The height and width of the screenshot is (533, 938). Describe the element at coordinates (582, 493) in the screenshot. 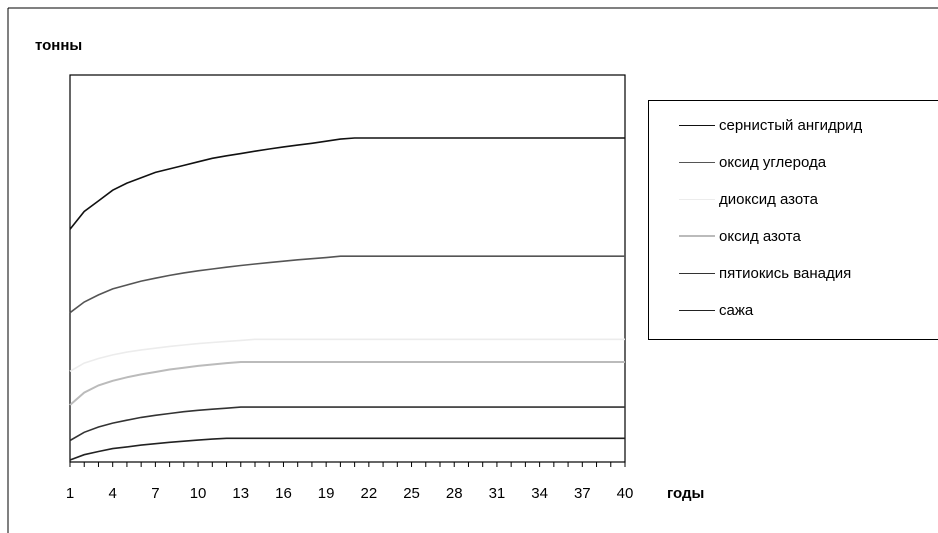

I see `x-tick-label: 37` at that location.